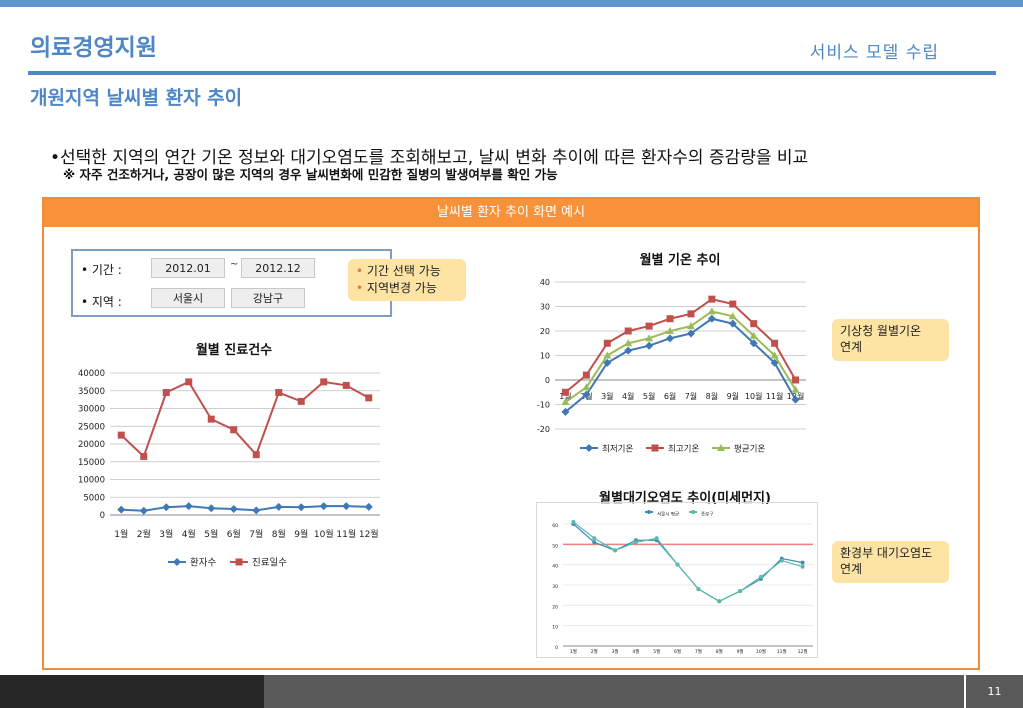 This screenshot has height=708, width=1023. Describe the element at coordinates (886, 553) in the screenshot. I see `air-quality-callout-line1: 환경부 대기오염도` at that location.